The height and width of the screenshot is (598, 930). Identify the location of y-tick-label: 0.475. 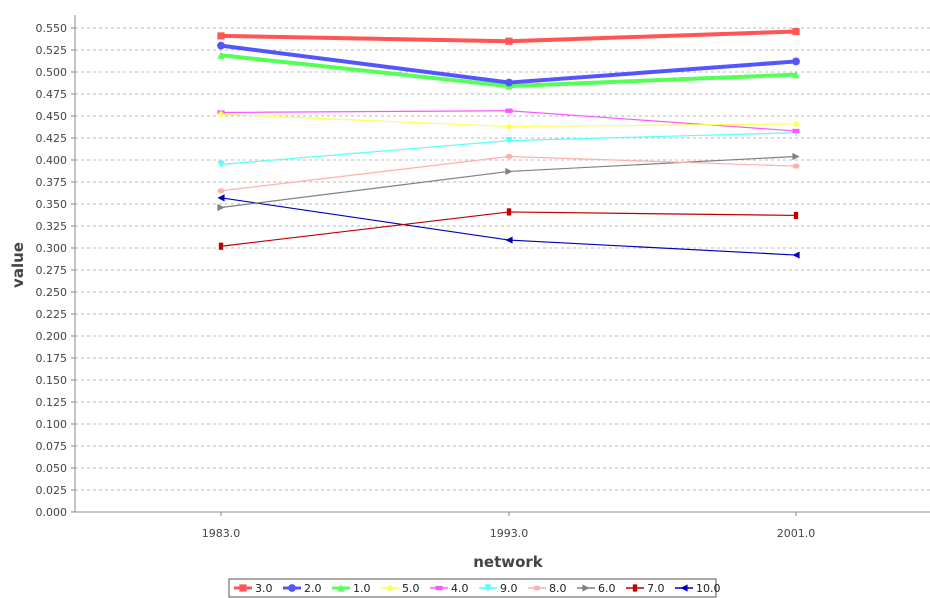
(52, 94).